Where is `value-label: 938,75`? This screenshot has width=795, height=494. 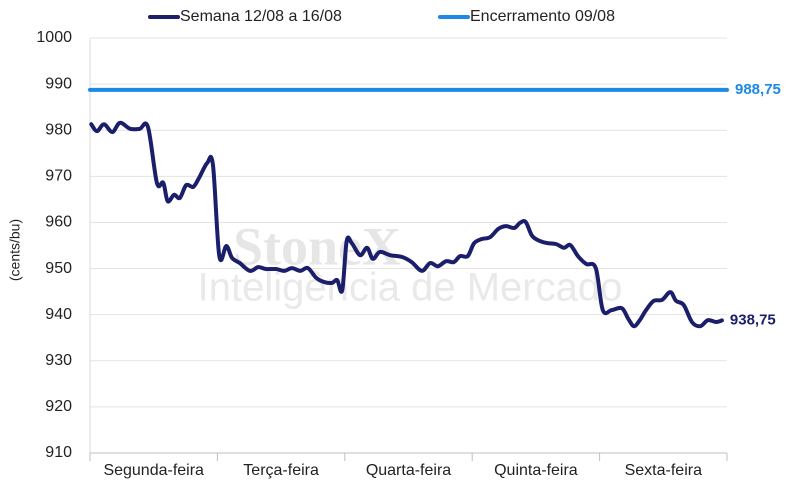 value-label: 938,75 is located at coordinates (753, 319).